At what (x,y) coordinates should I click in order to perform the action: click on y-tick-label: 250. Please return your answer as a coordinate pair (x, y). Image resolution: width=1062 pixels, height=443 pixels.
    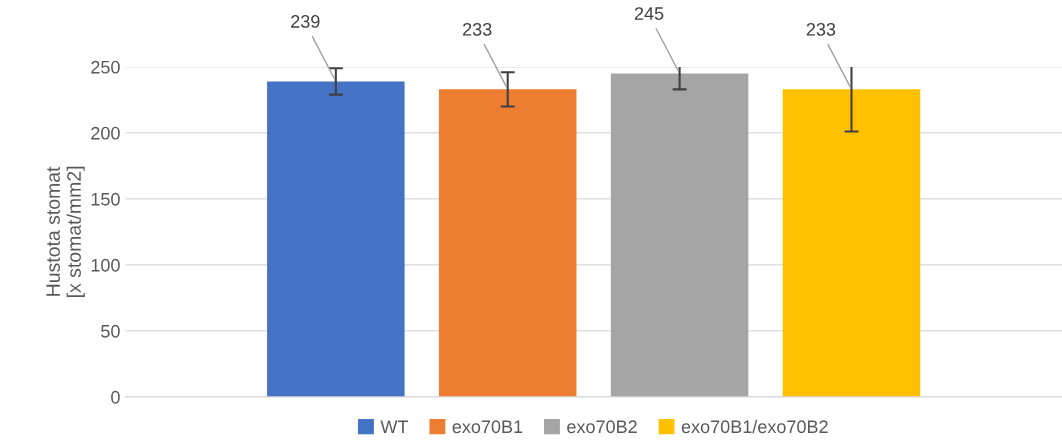
    Looking at the image, I should click on (105, 67).